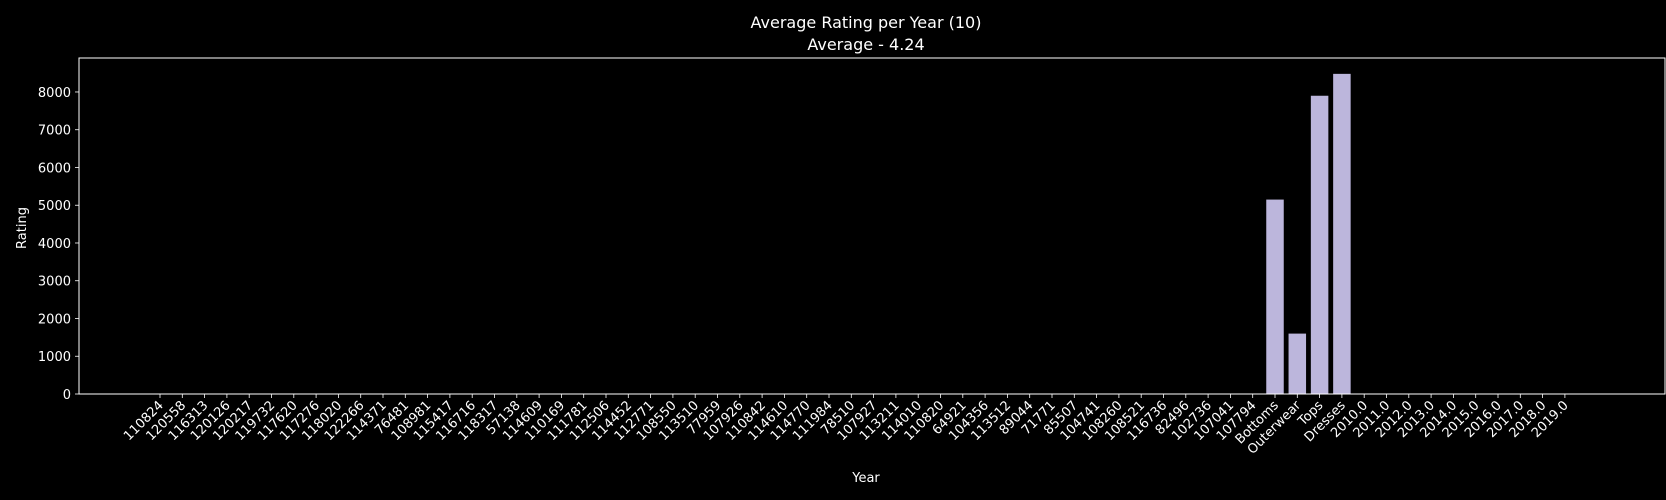  Describe the element at coordinates (54, 206) in the screenshot. I see `y-tick-label: 5000` at that location.